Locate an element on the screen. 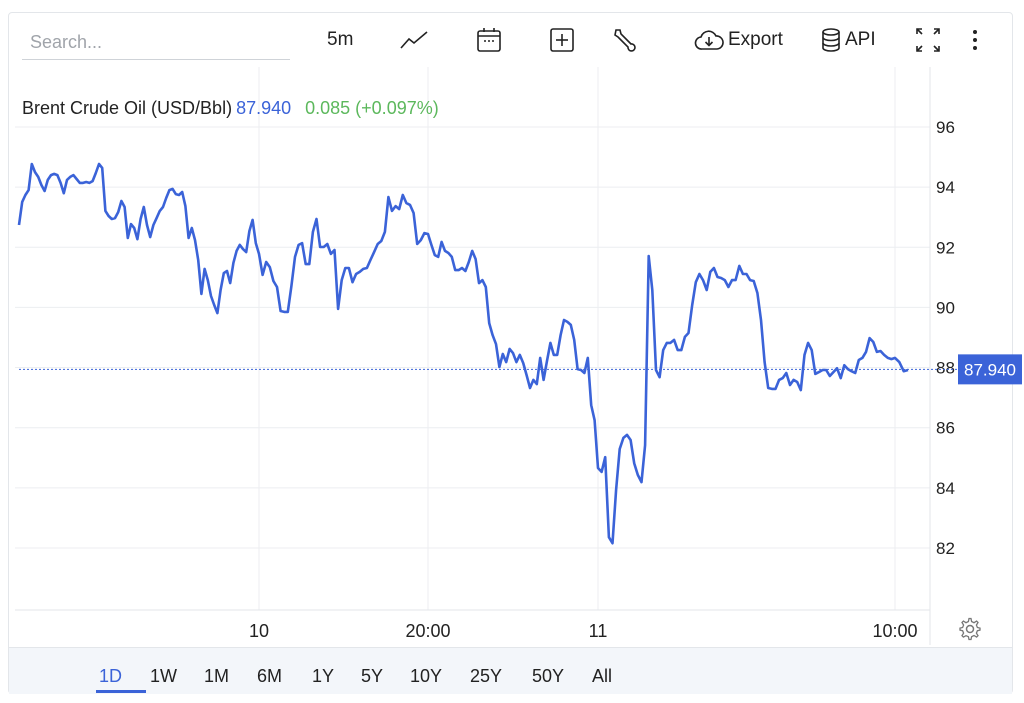 The height and width of the screenshot is (703, 1024). api-label: API is located at coordinates (860, 39).